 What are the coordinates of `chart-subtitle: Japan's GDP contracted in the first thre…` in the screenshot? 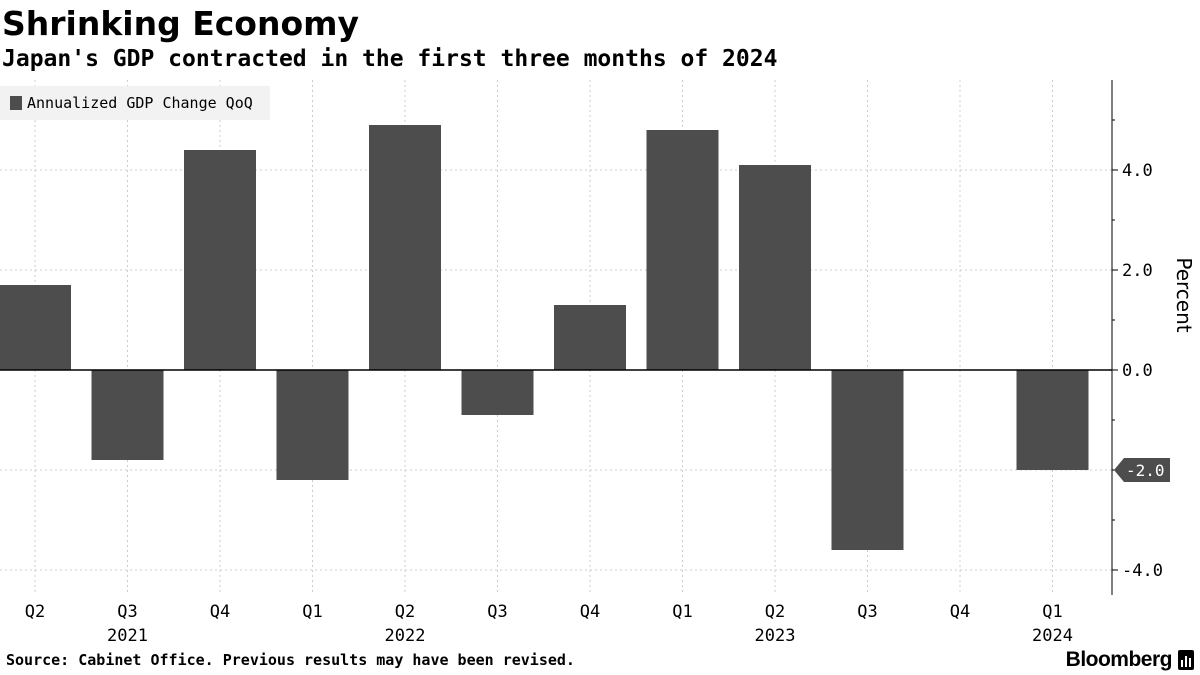 It's located at (390, 59).